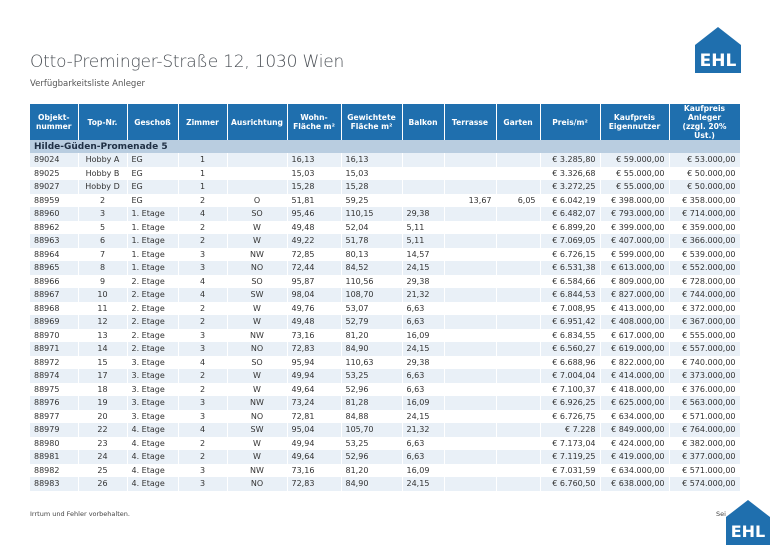 This screenshot has height=545, width=770. Describe the element at coordinates (705, 349) in the screenshot. I see `cell: € 557.000,00` at that location.